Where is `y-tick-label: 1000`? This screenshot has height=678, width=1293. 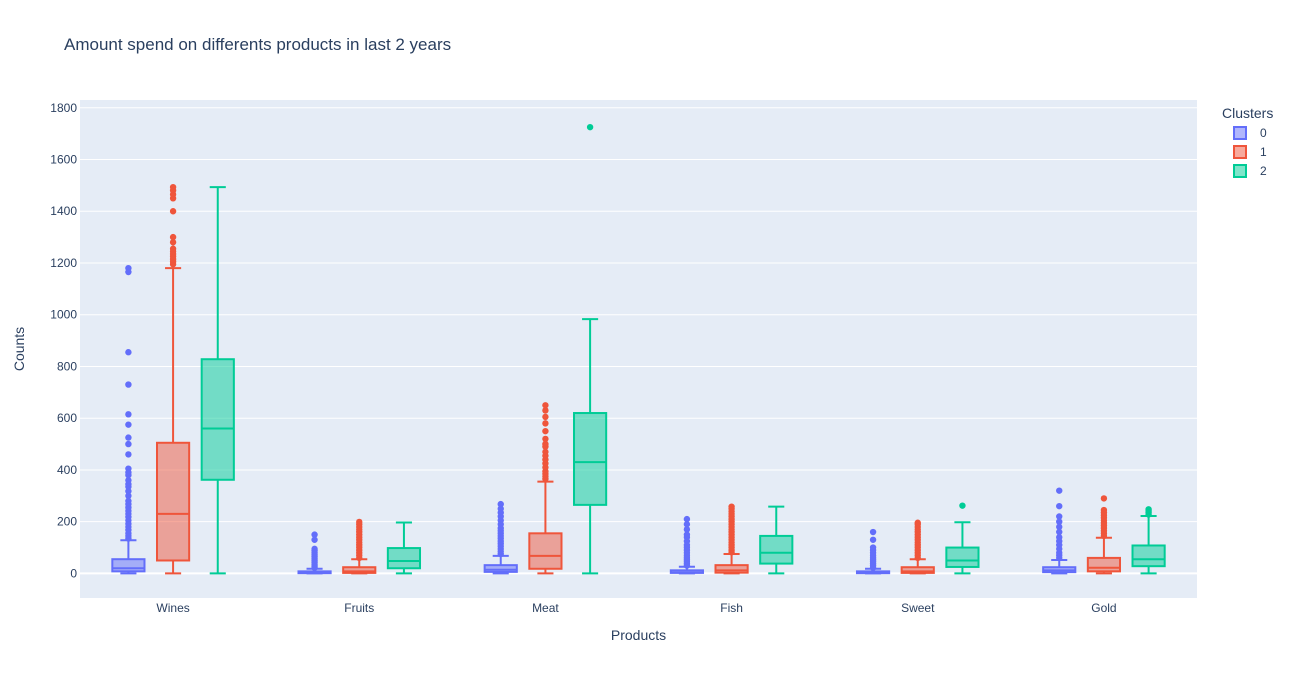
y-tick-label: 1000 is located at coordinates (63, 315).